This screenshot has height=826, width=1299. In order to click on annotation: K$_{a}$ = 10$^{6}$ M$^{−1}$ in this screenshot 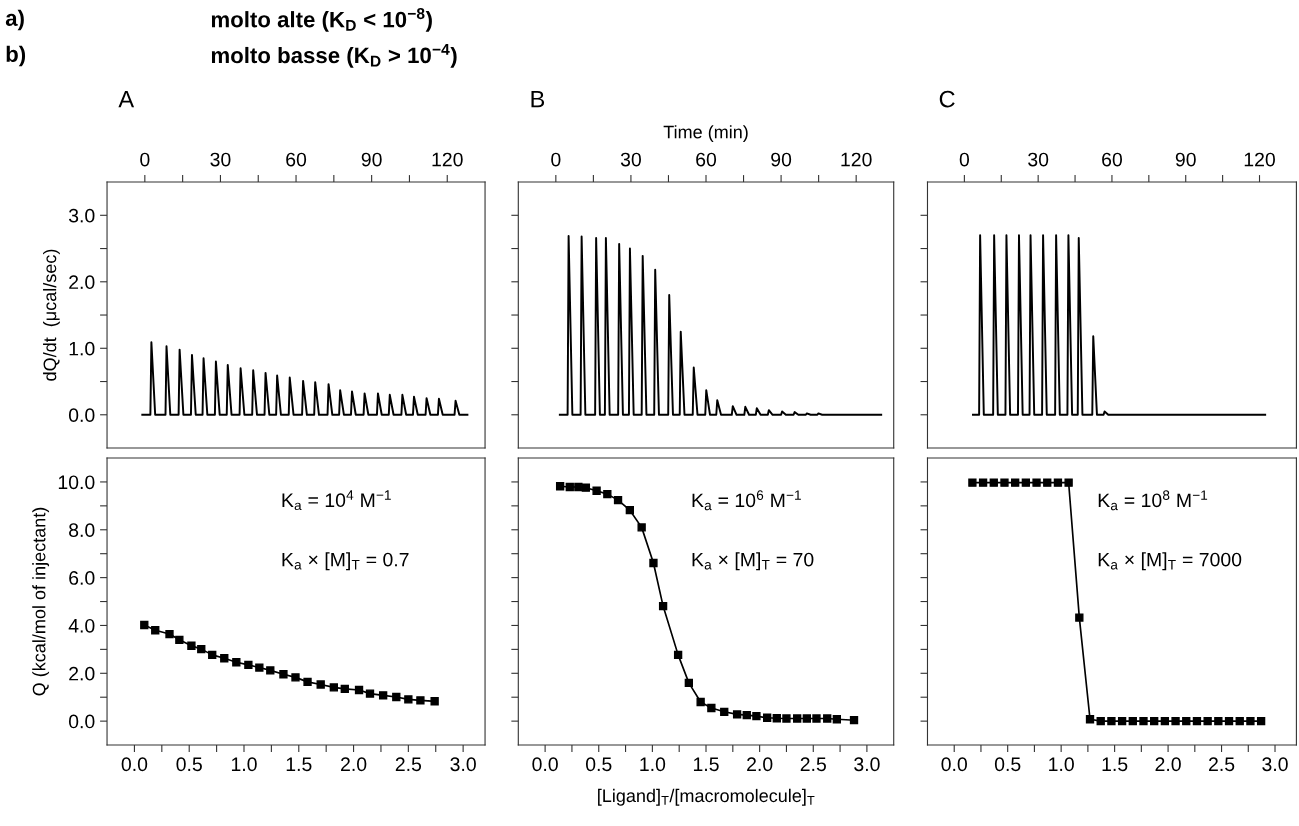, I will do `click(746, 500)`.